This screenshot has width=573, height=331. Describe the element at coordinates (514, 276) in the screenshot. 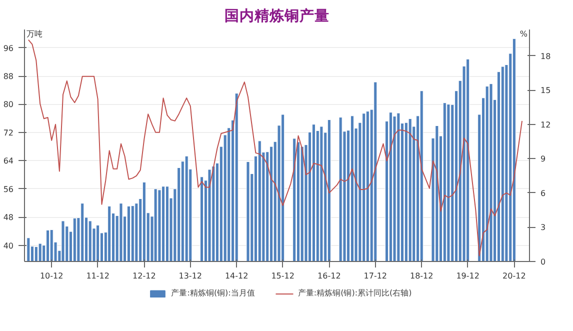

I see `x-tick-label: 20-12` at that location.